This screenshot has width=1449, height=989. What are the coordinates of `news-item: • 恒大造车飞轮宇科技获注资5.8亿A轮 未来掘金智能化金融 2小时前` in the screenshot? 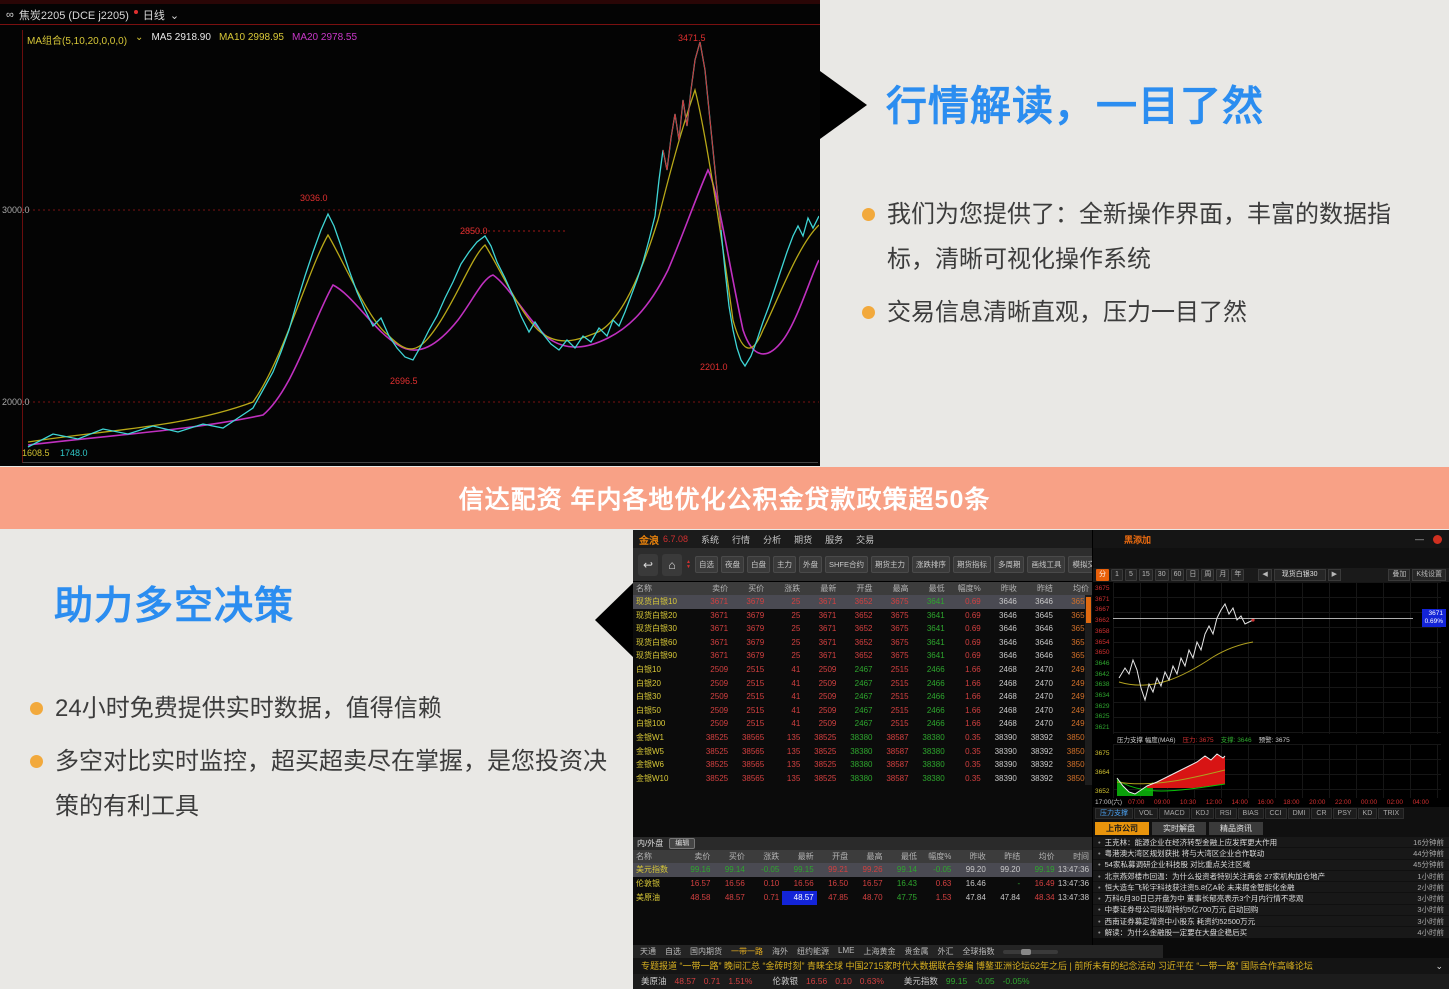 It's located at (1271, 888).